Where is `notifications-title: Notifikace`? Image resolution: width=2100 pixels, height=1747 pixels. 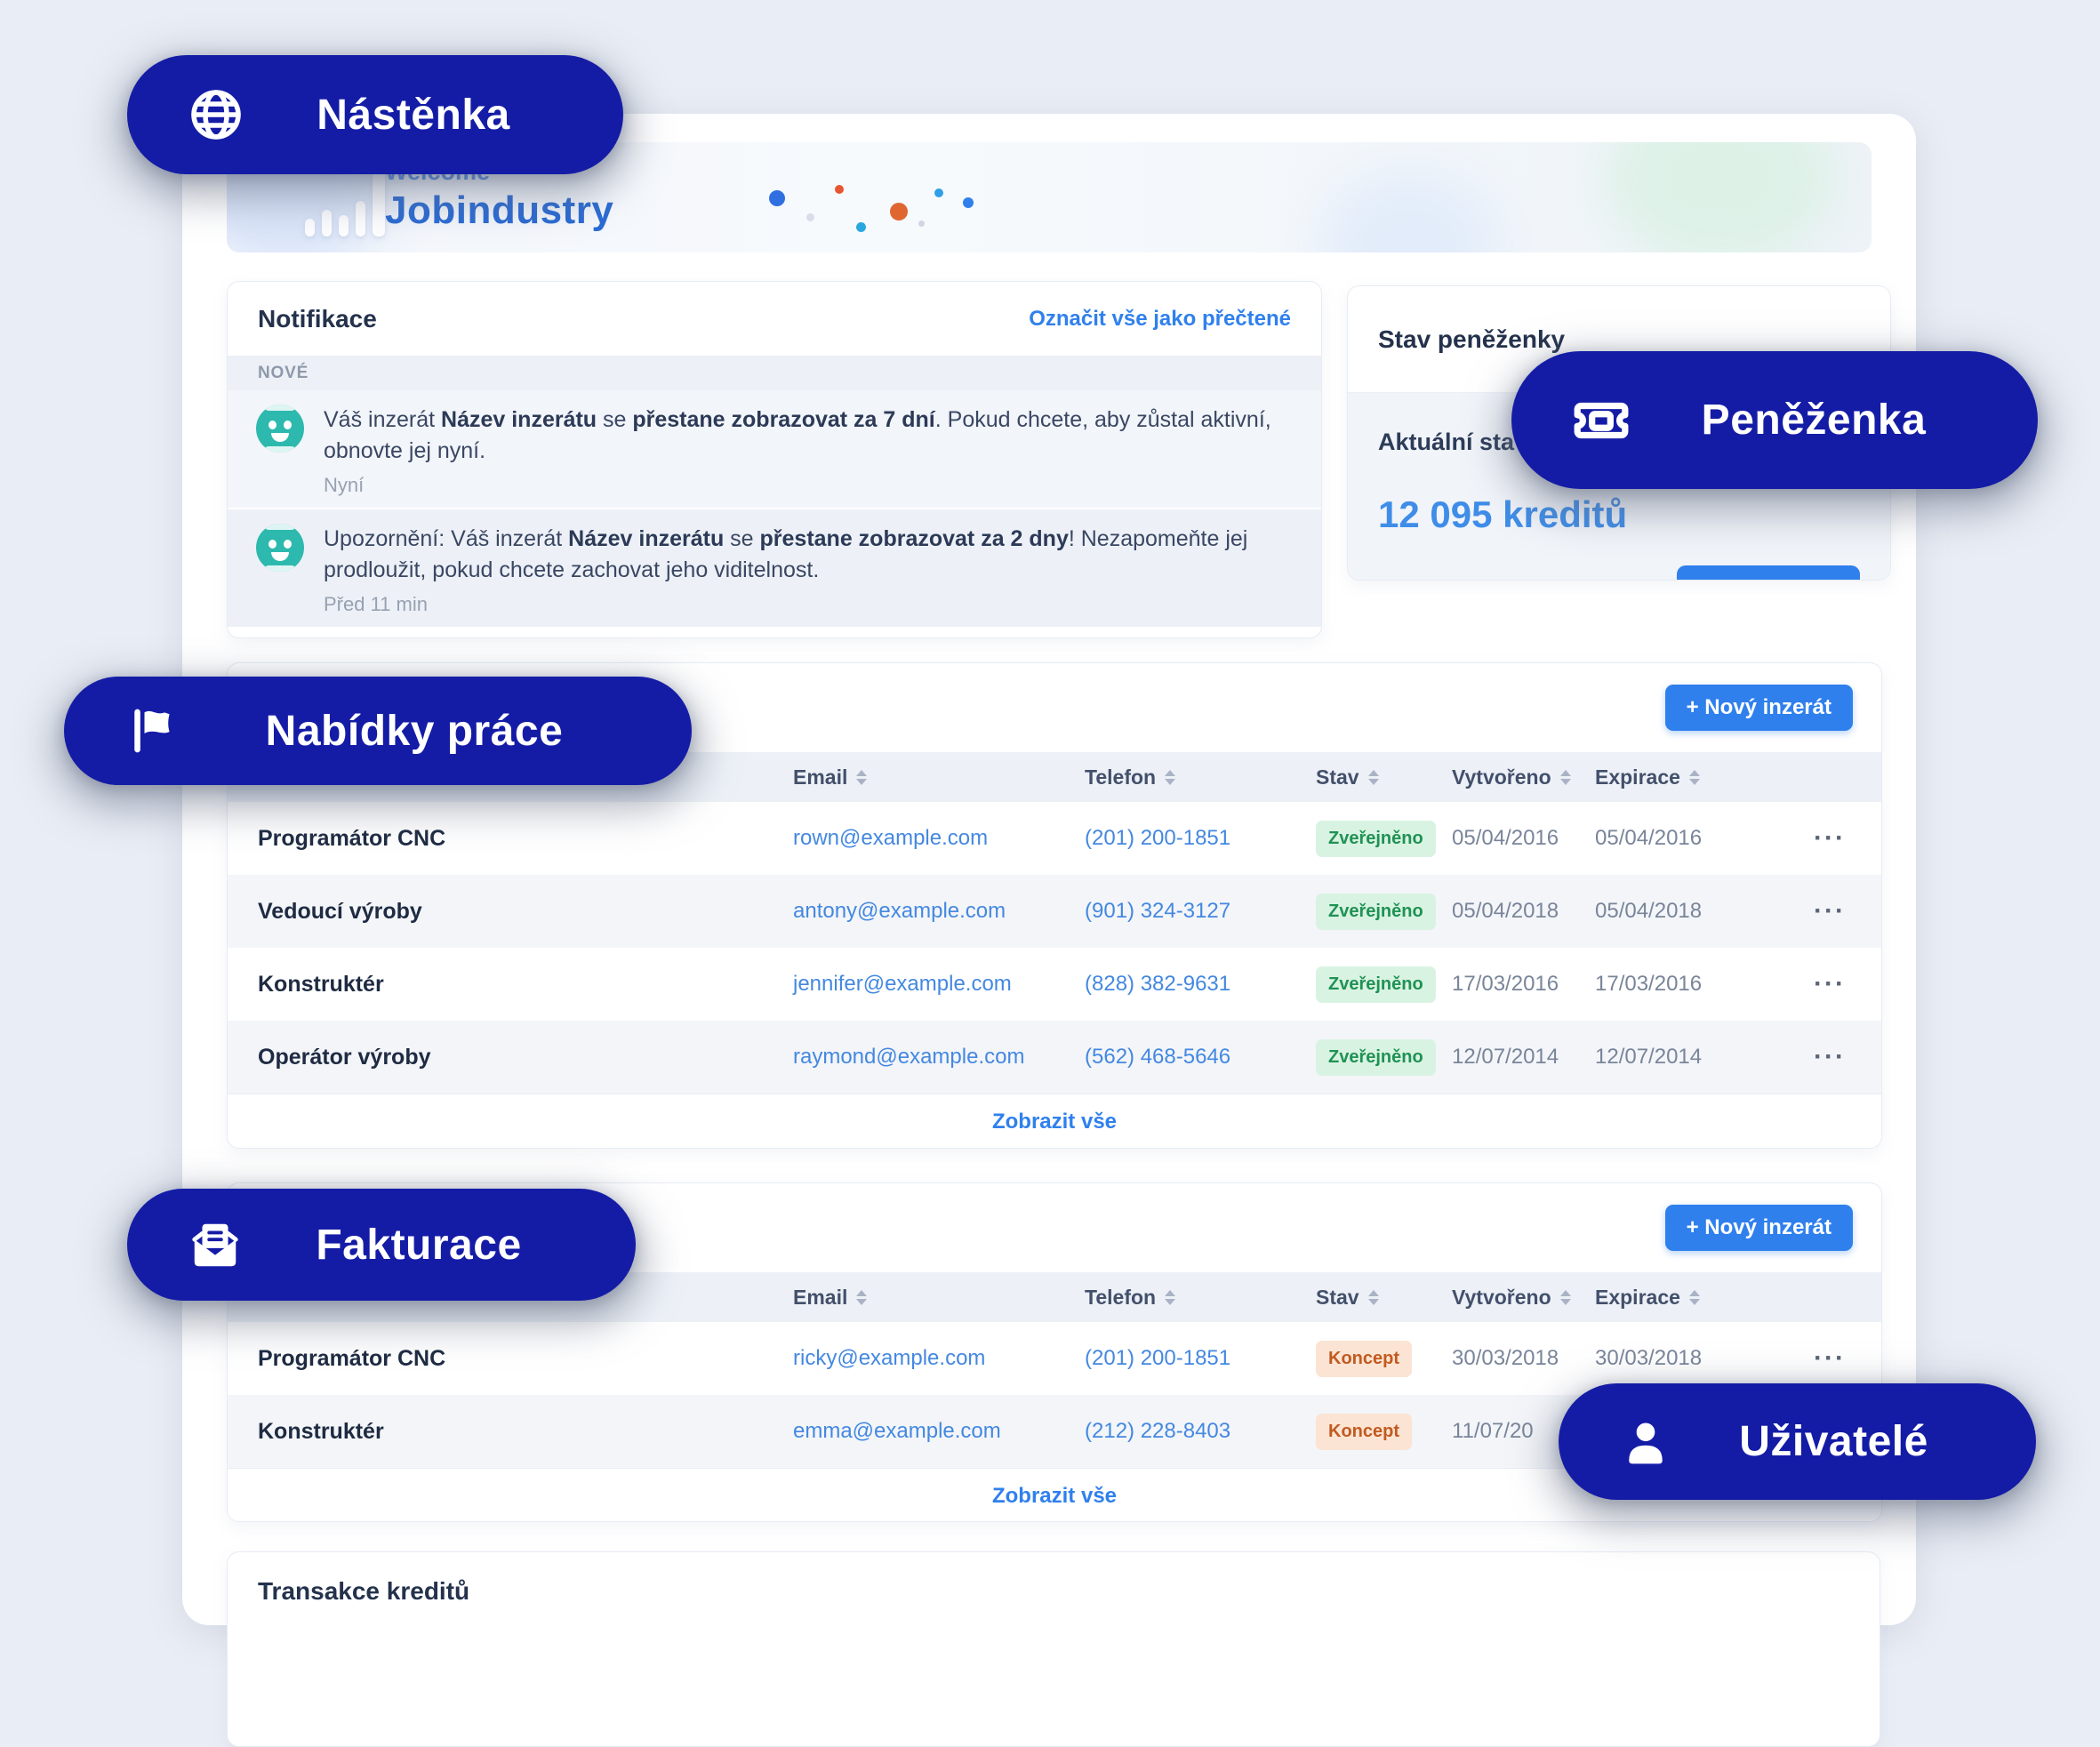
notifications-title: Notifikace is located at coordinates (317, 318).